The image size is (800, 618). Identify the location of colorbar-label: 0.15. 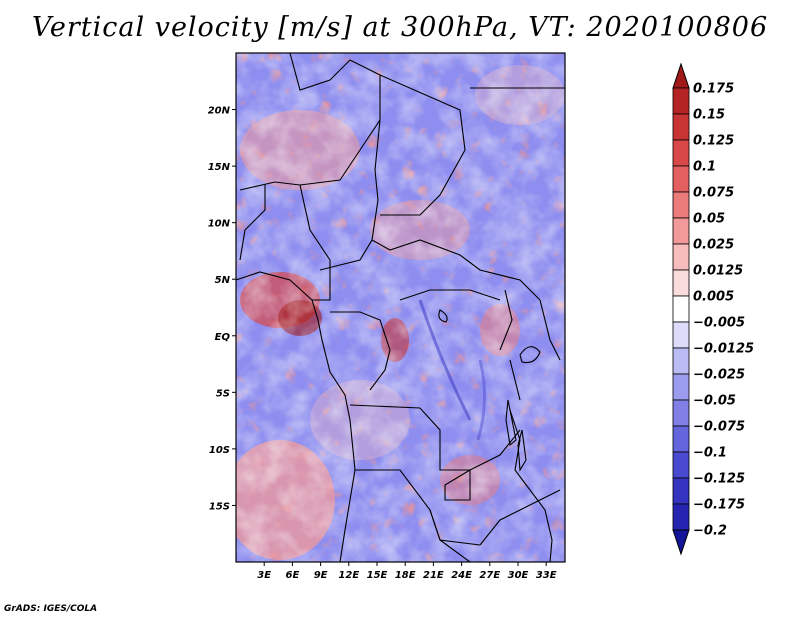
(709, 115).